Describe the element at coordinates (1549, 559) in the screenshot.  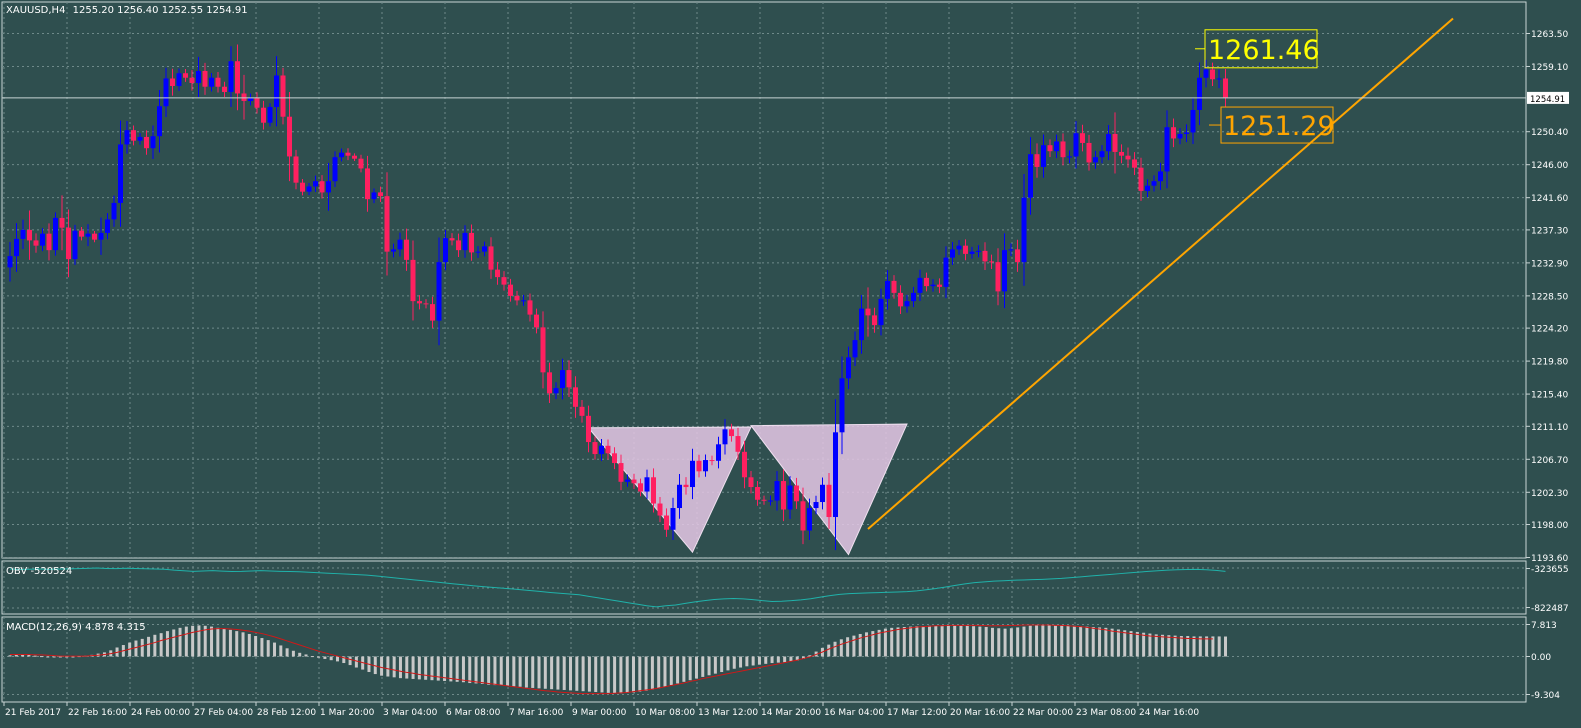
I see `price-tick-label: 1193.60` at that location.